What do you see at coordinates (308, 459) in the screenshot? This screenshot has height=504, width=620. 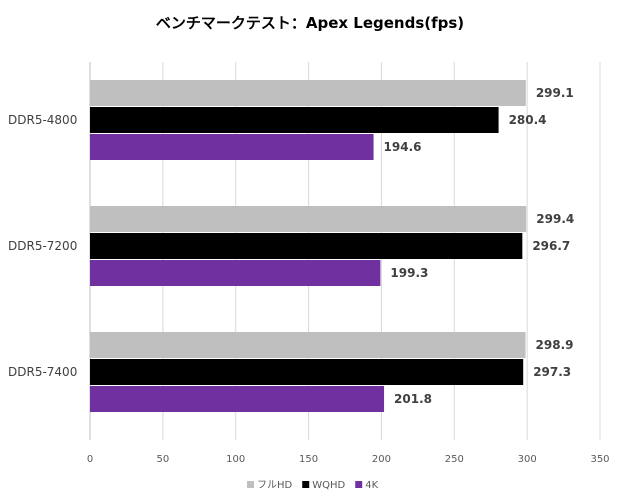 I see `x-tick-label: 150` at bounding box center [308, 459].